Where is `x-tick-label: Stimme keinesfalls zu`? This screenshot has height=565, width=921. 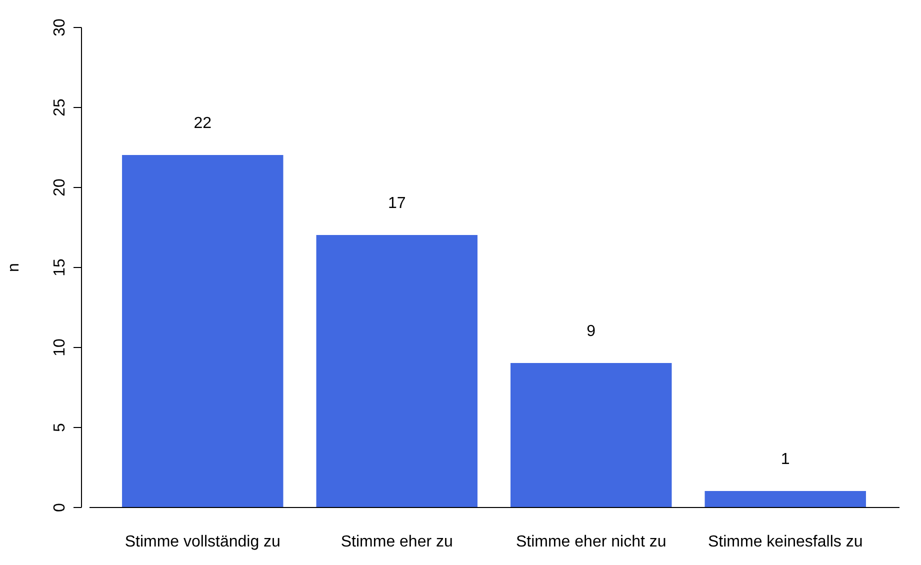 x-tick-label: Stimme keinesfalls zu is located at coordinates (785, 542).